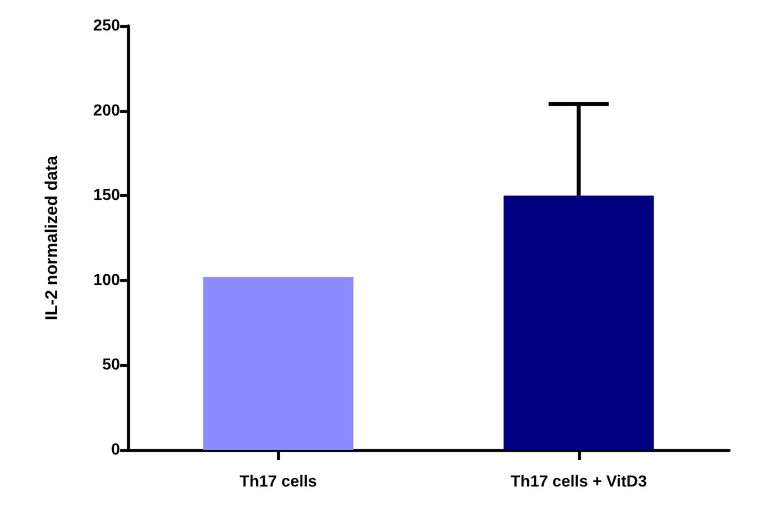 The width and height of the screenshot is (767, 510). What do you see at coordinates (106, 26) in the screenshot?
I see `y-tick-label: 250` at bounding box center [106, 26].